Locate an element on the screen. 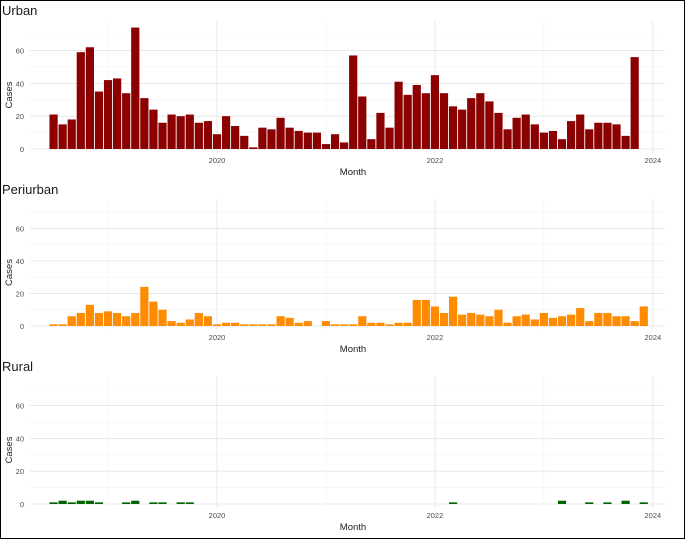 The image size is (685, 543). panel-title: Rural is located at coordinates (17, 366).